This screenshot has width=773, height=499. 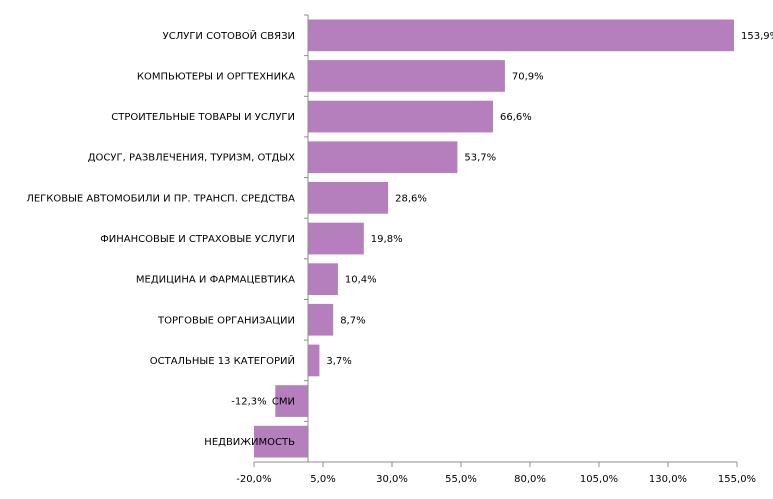 I want to click on category-label: УСЛУГИ СОТОВОЙ СВЯЗИ, so click(x=229, y=35).